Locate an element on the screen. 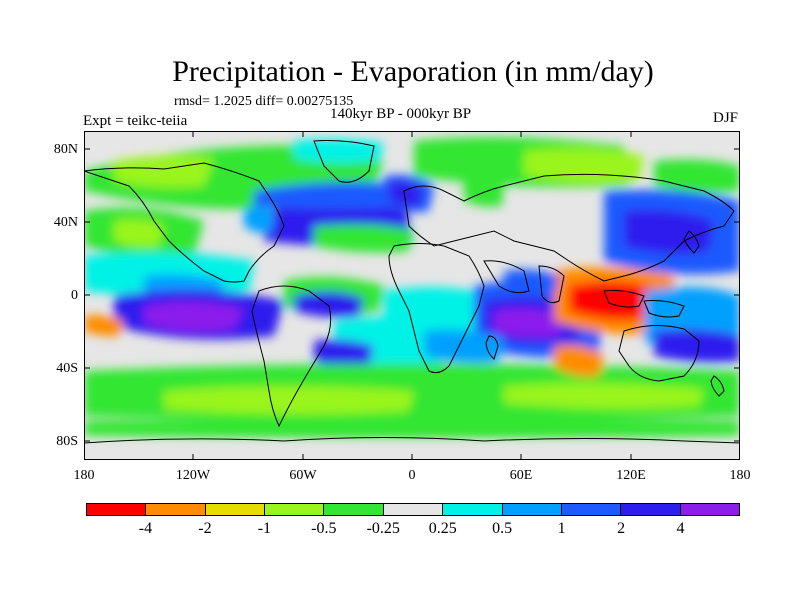 This screenshot has height=600, width=800. legend-label: 0.25 is located at coordinates (442, 528).